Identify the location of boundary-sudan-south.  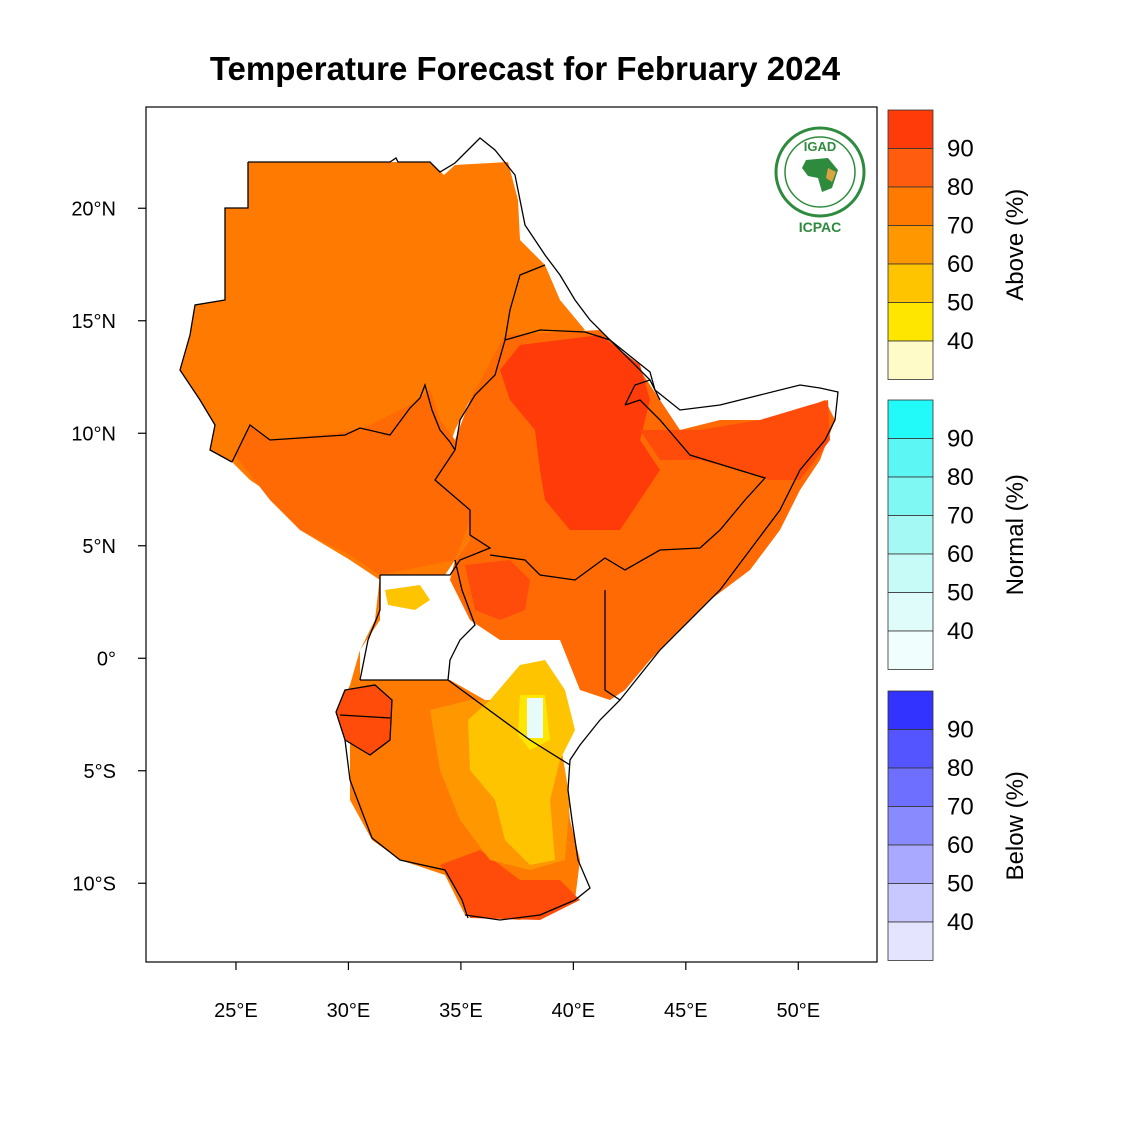
(343, 422).